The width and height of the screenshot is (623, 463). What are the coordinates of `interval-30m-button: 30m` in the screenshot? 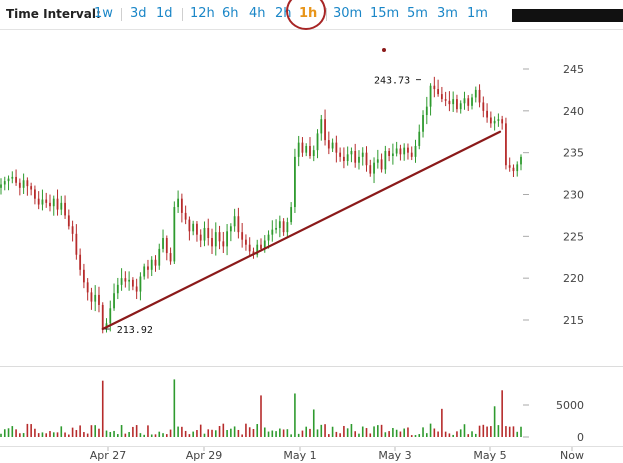 It's located at (348, 13).